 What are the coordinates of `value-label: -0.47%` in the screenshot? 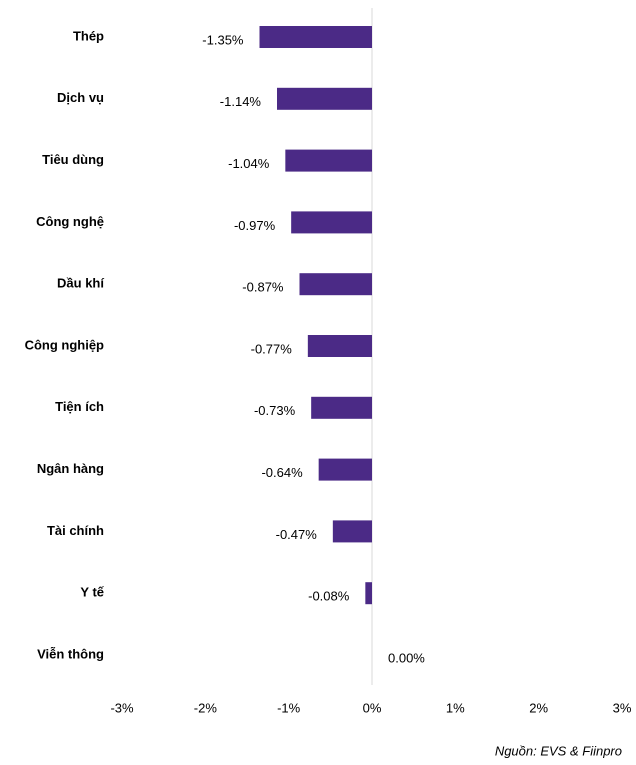 It's located at (297, 534).